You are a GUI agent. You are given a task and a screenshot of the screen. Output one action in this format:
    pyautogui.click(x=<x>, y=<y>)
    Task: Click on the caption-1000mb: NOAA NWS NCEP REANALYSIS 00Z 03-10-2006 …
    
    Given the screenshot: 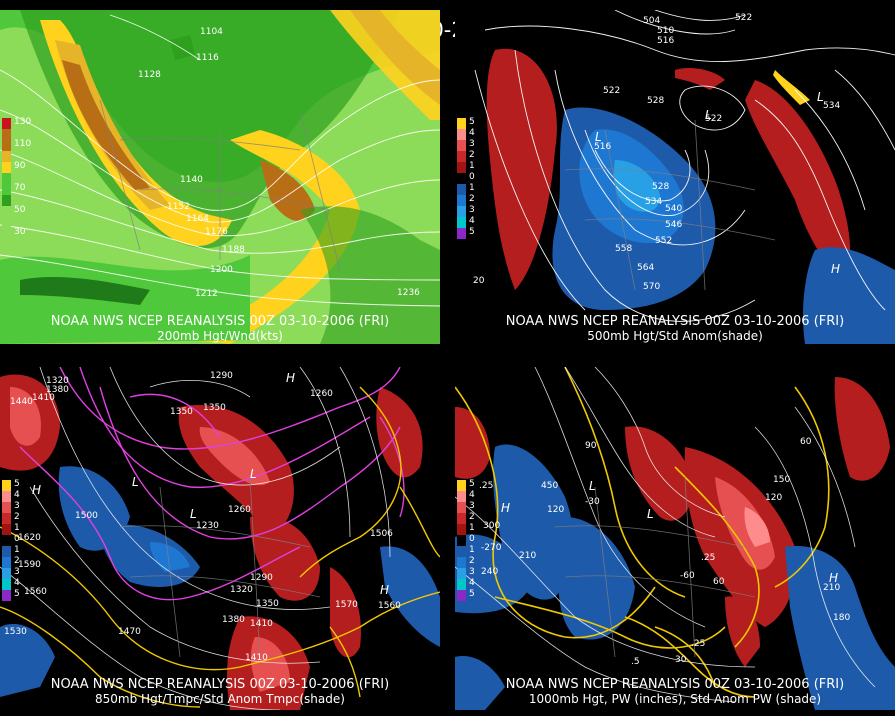 What is the action you would take?
    pyautogui.click(x=675, y=692)
    